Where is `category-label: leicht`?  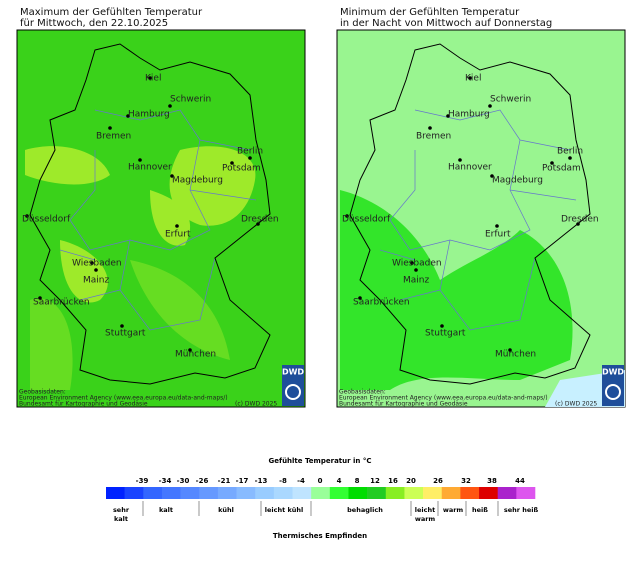
category-label: leicht is located at coordinates (425, 510).